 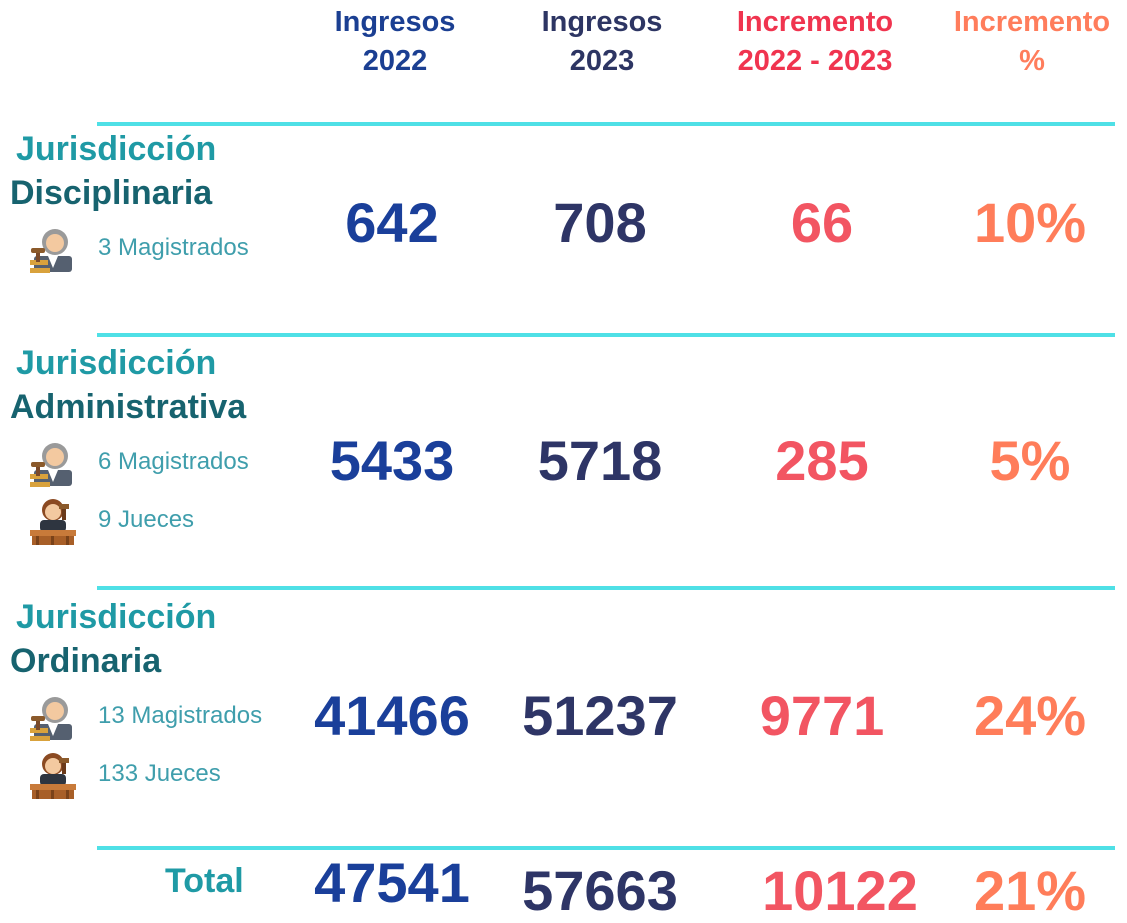 What do you see at coordinates (392, 460) in the screenshot?
I see `value: 5433` at bounding box center [392, 460].